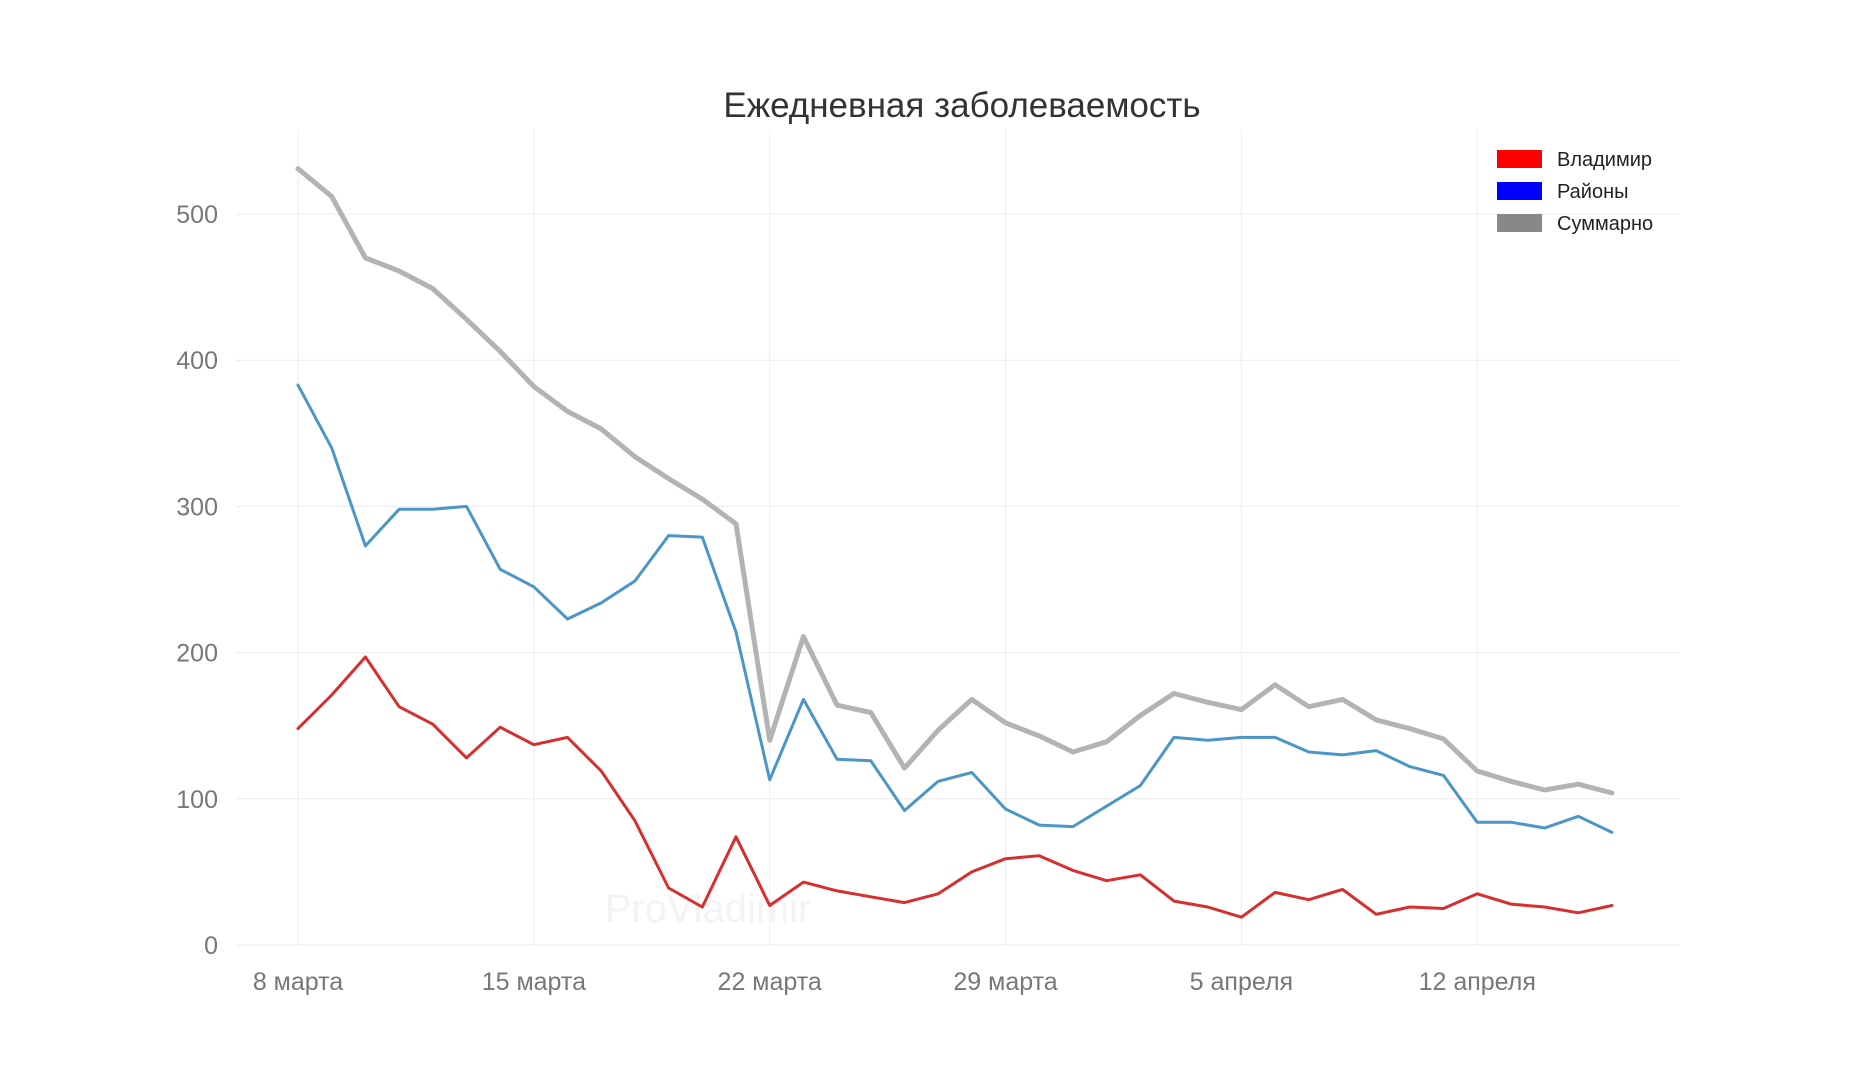 This screenshot has width=1851, height=1080. I want to click on legend-swatch-total, so click(1519, 223).